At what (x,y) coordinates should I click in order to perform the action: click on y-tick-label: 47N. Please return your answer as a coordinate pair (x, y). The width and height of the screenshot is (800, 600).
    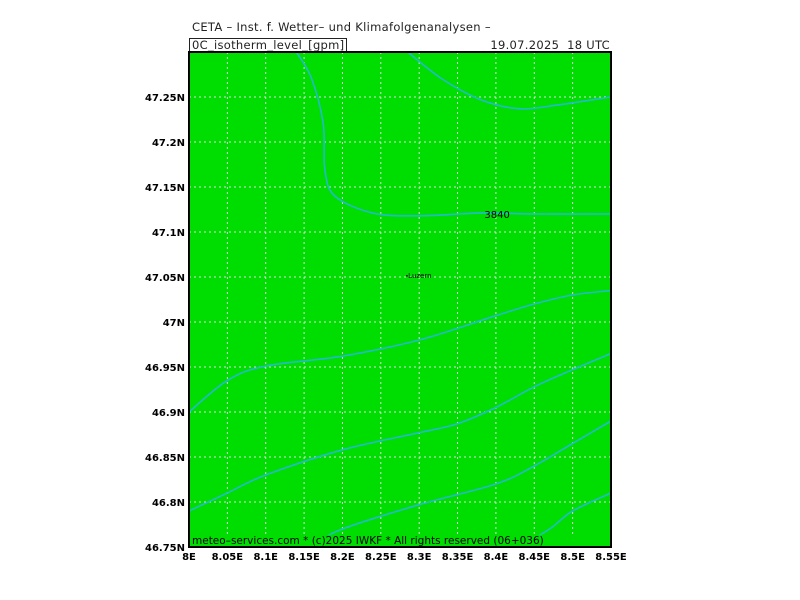
    Looking at the image, I should click on (174, 323).